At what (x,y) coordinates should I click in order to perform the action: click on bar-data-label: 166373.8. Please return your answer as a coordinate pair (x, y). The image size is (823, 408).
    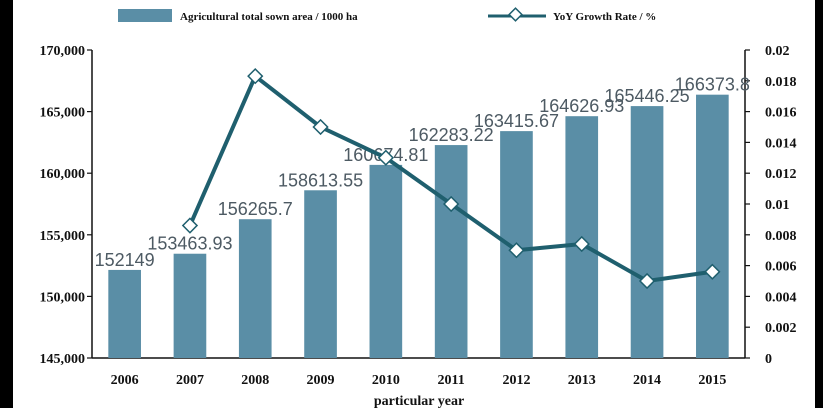
    Looking at the image, I should click on (712, 85).